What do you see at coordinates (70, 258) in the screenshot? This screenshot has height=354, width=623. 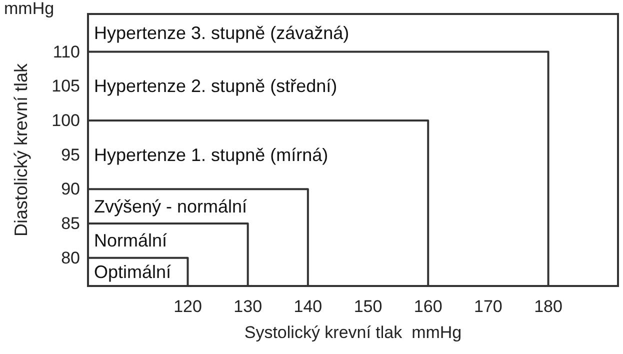 I see `y-tick-label: 80` at bounding box center [70, 258].